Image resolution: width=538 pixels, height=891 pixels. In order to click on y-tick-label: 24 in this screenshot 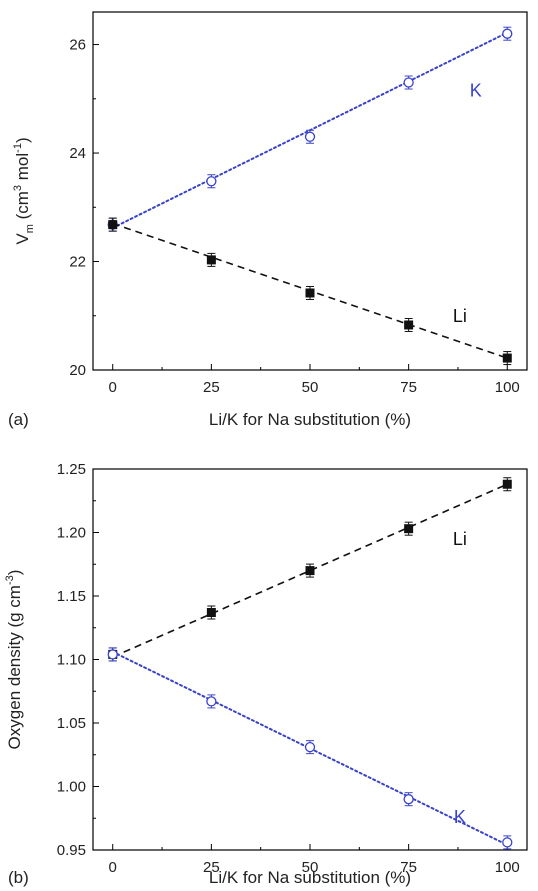, I will do `click(77, 153)`.